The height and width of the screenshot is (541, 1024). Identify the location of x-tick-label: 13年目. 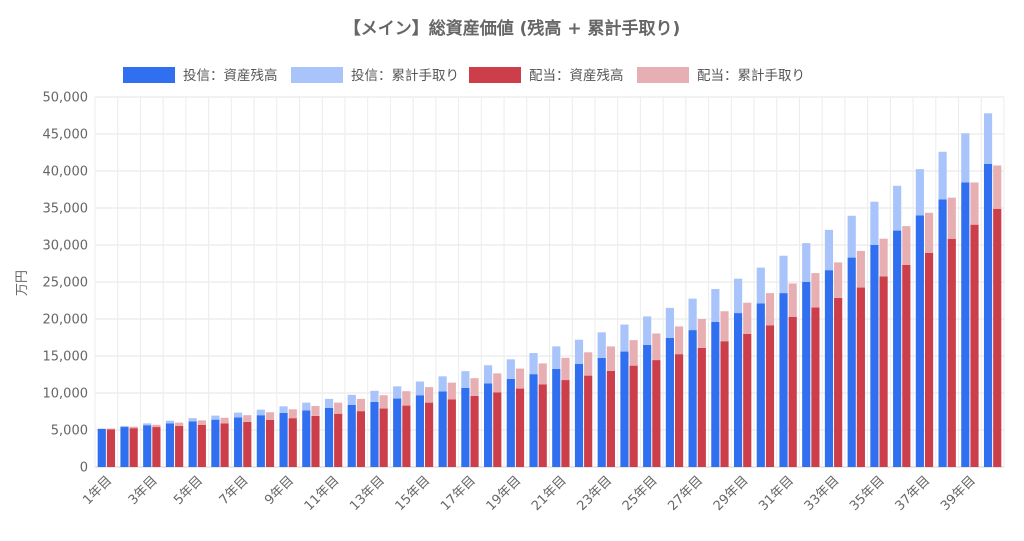
(367, 493).